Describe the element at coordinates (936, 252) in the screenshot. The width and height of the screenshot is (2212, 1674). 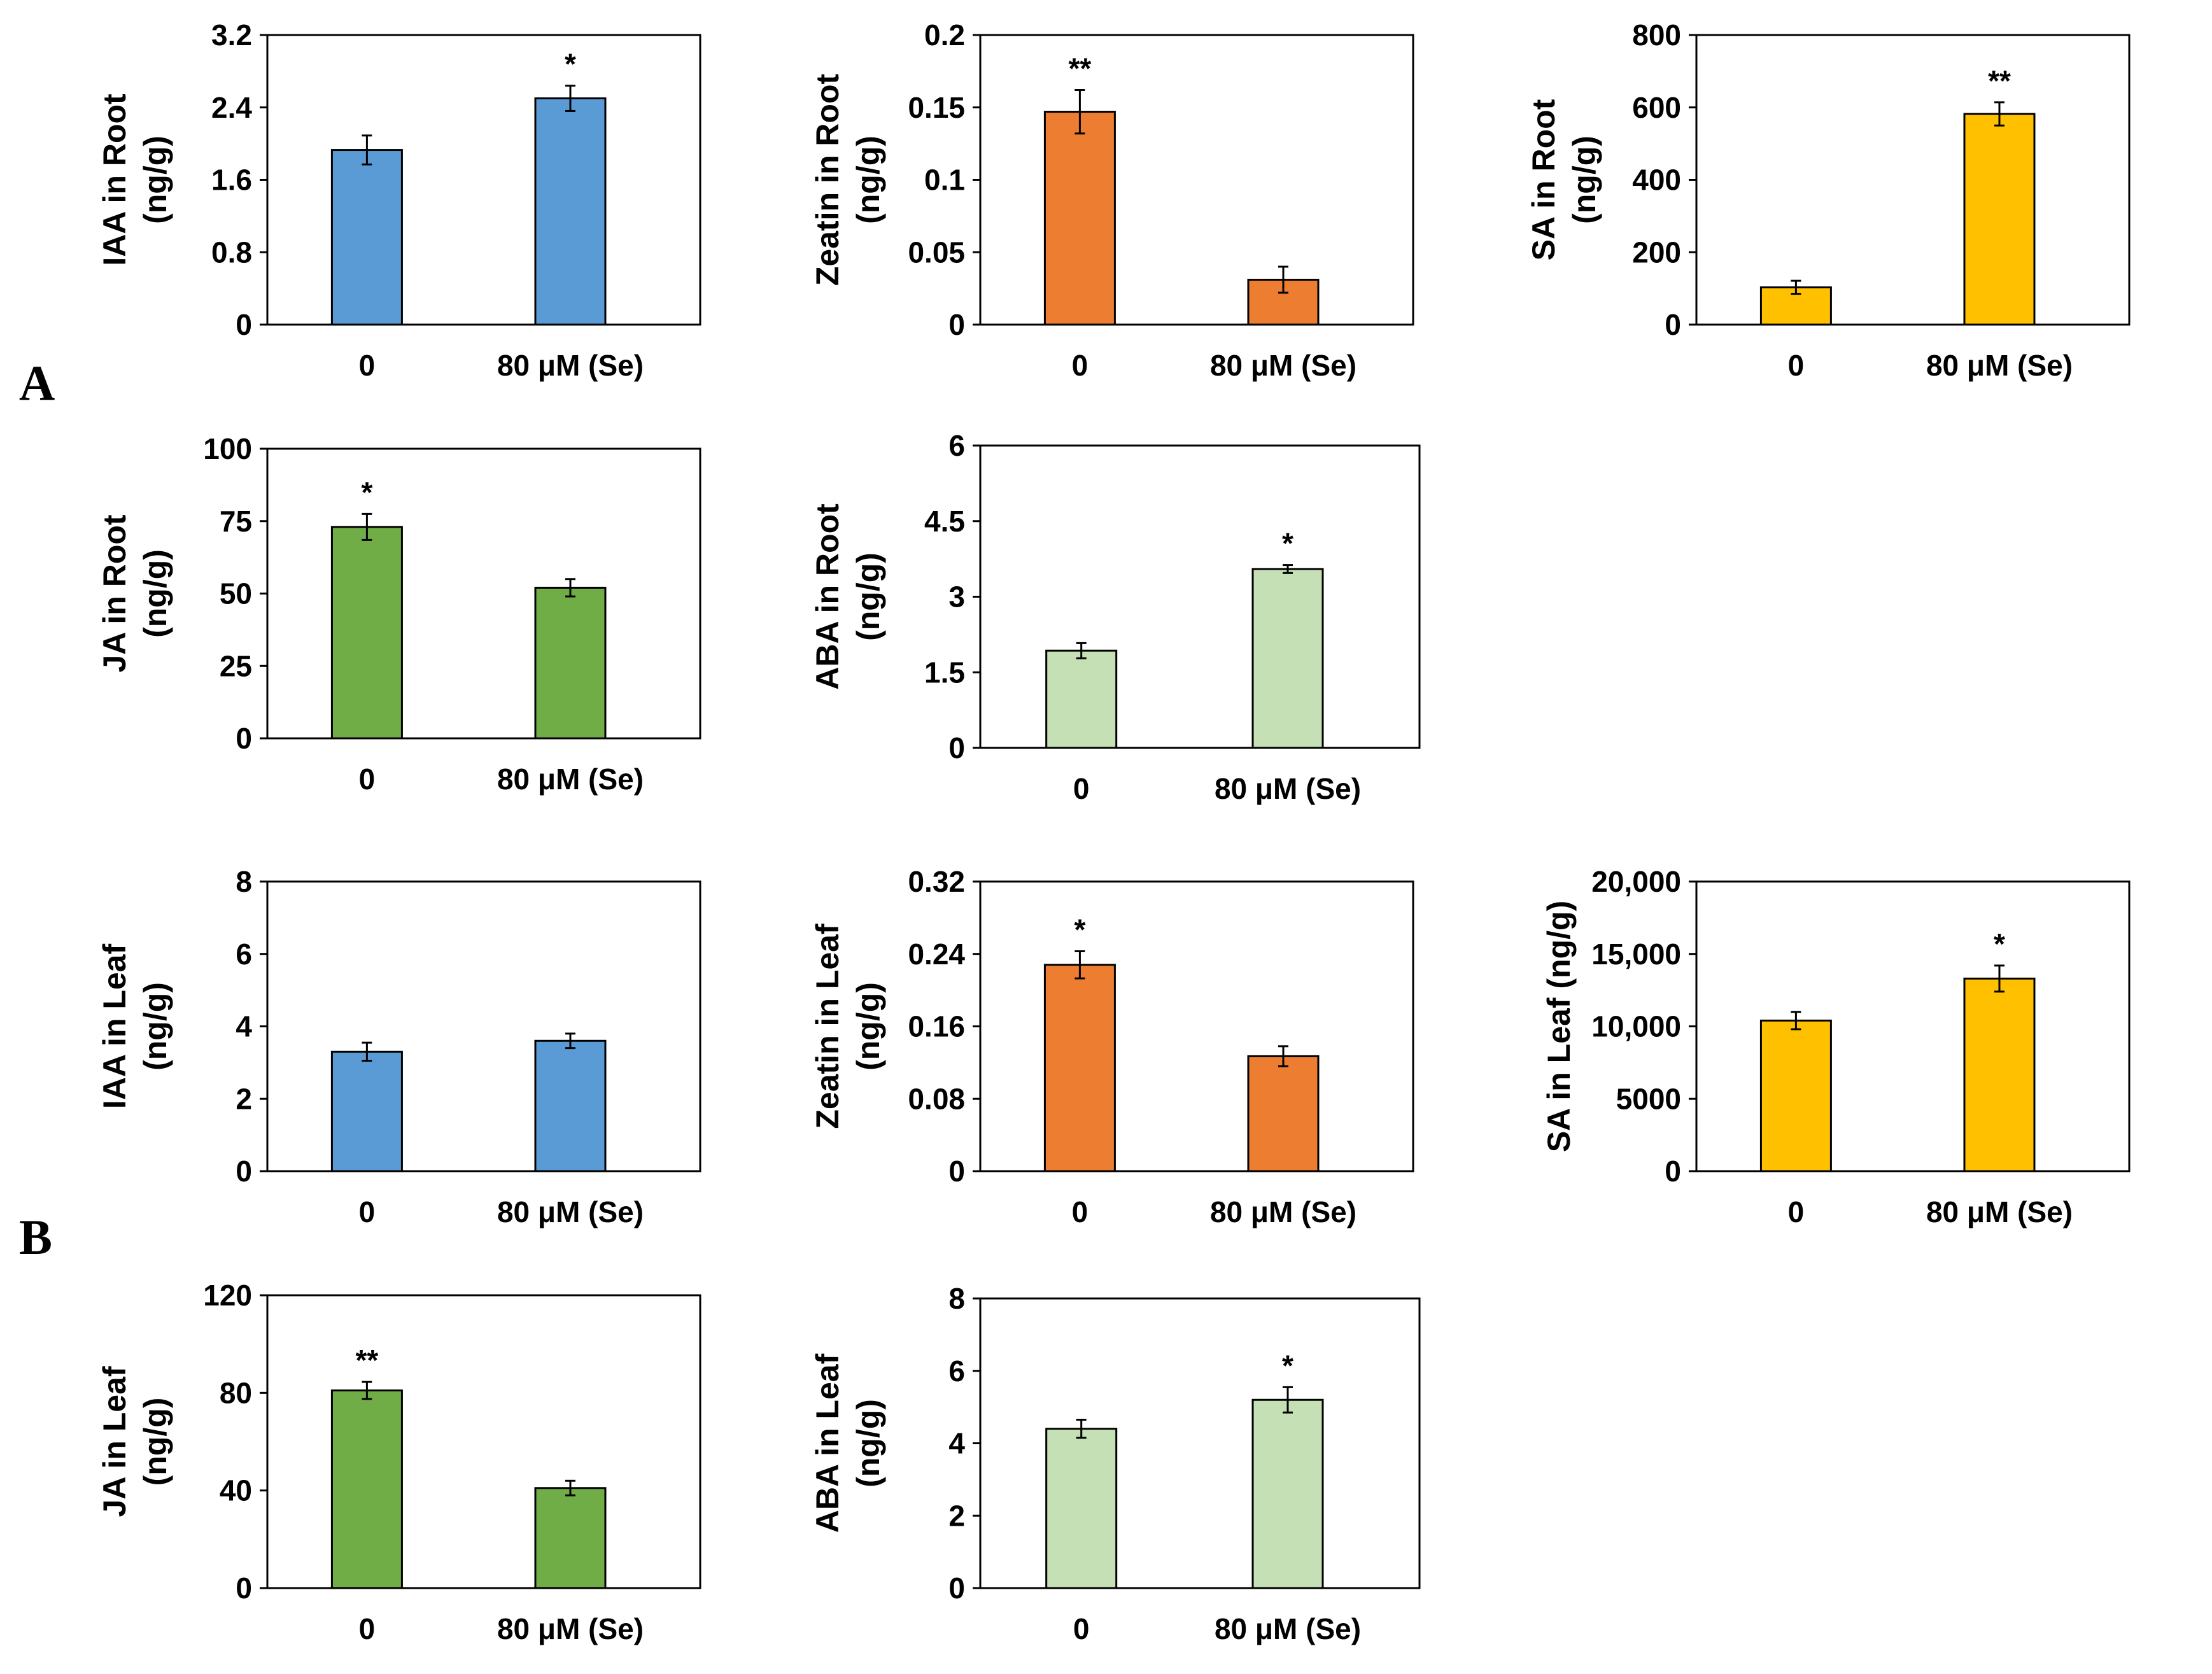
I see `y-tick-label: 0.05` at that location.